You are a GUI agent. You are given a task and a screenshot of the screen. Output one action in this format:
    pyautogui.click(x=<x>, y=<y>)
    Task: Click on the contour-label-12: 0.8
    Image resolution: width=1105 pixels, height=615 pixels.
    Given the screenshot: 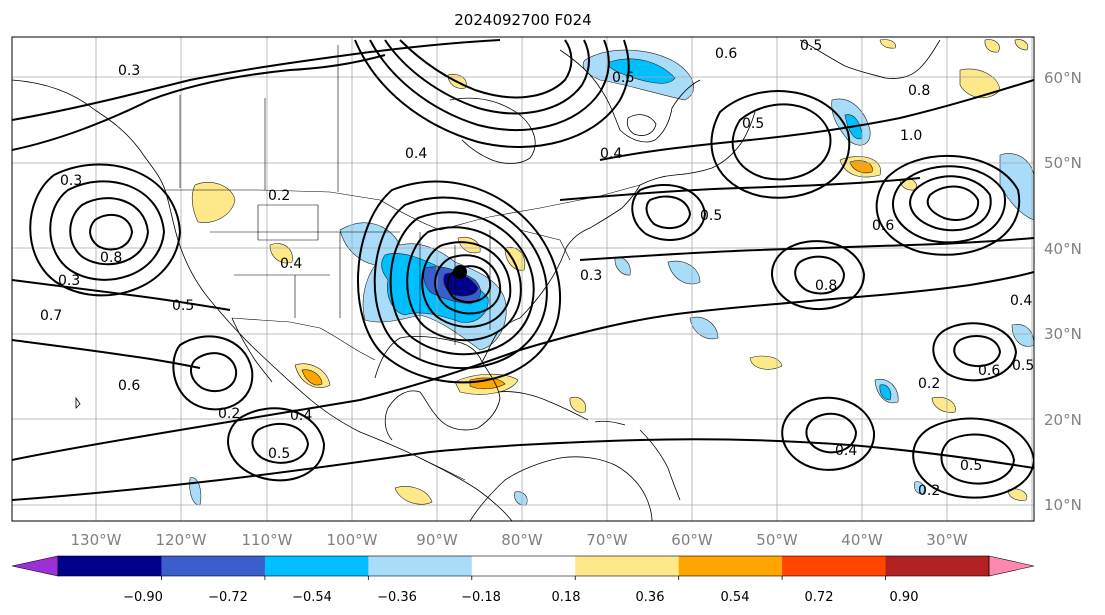 What is the action you would take?
    pyautogui.click(x=111, y=258)
    